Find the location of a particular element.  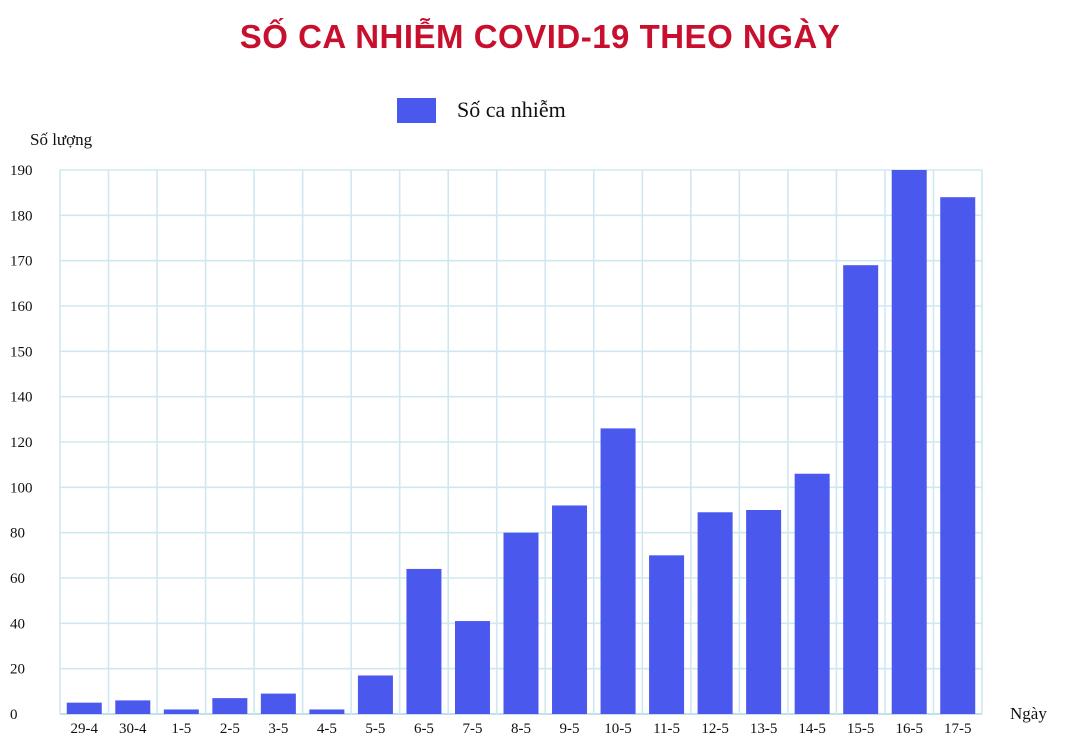

y-tick-label: 20 is located at coordinates (17, 670).